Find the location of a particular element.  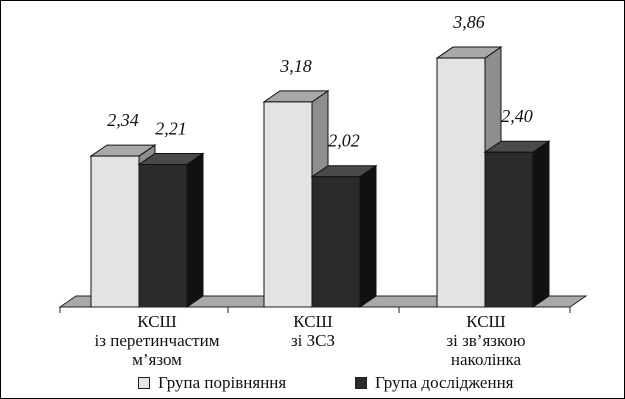

category-label-2: КСШ зі зв’язкою наколінка is located at coordinates (486, 340).